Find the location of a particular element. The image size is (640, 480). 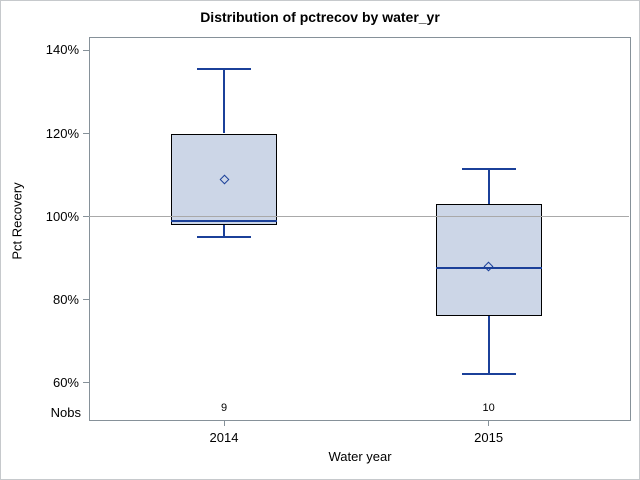

chart-title: Distribution of pctrecov by water_yr is located at coordinates (320, 17).